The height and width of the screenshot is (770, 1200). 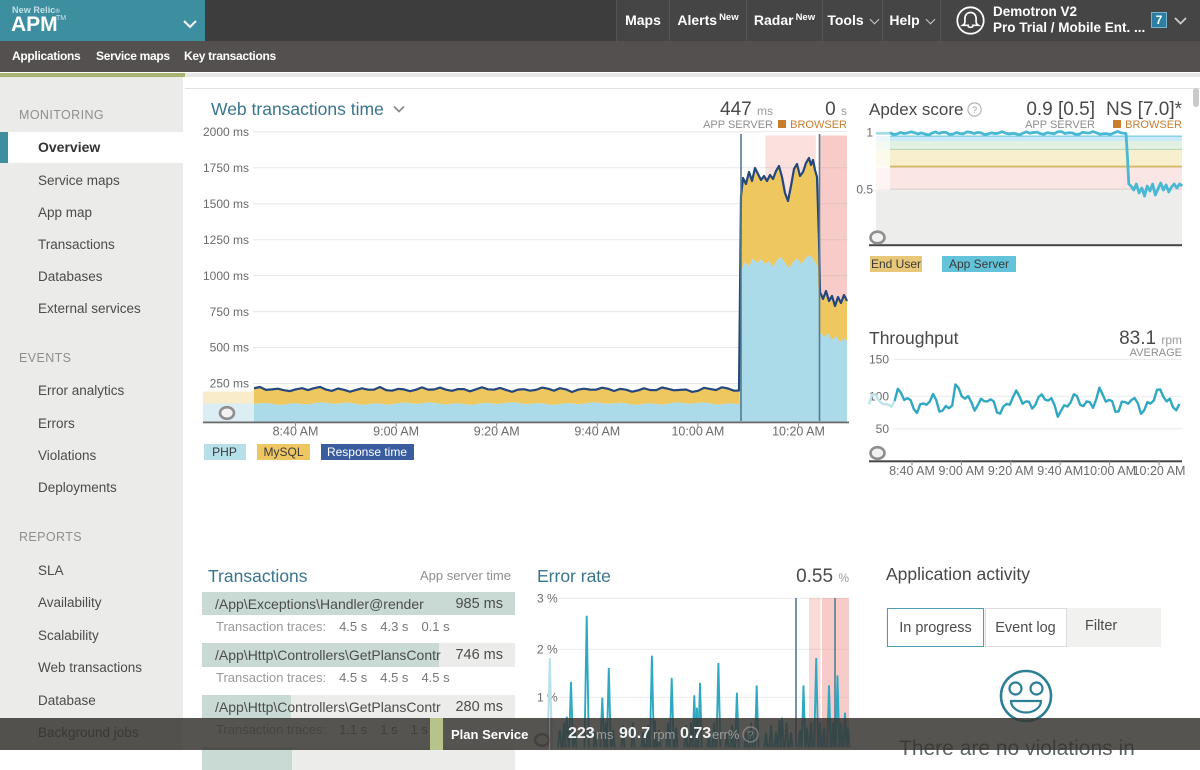 I want to click on svg-text: 1250 ms, so click(x=226, y=240).